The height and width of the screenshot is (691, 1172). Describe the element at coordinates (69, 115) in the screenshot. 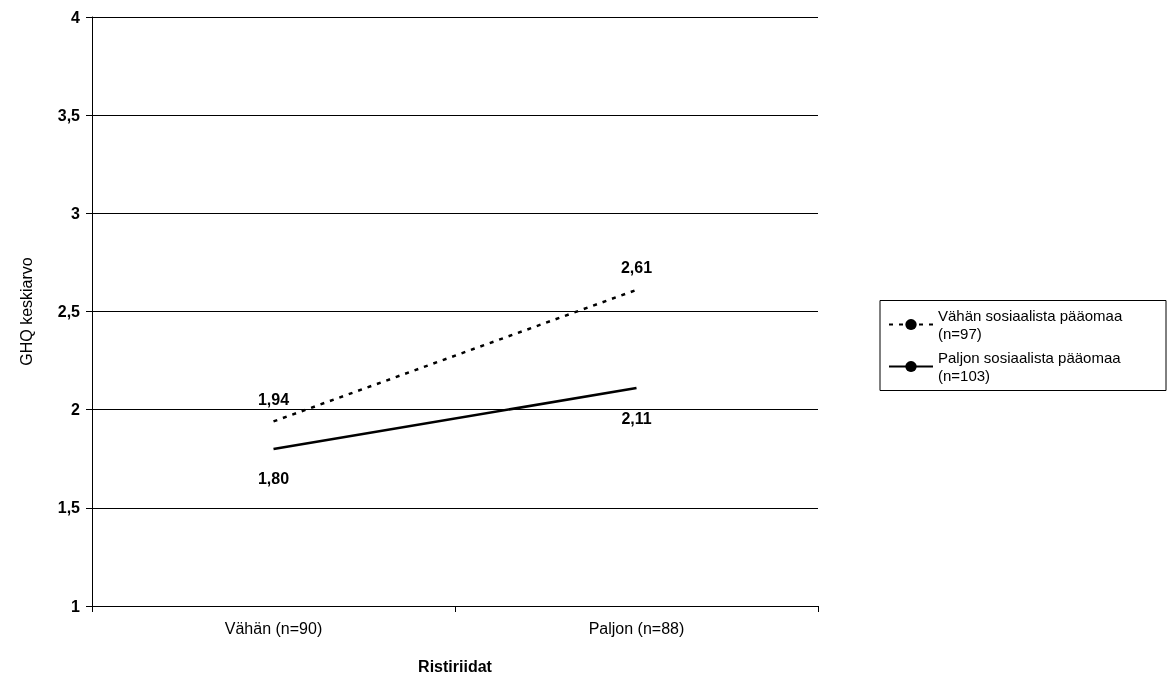

I see `y-tick-label: 3,5` at that location.